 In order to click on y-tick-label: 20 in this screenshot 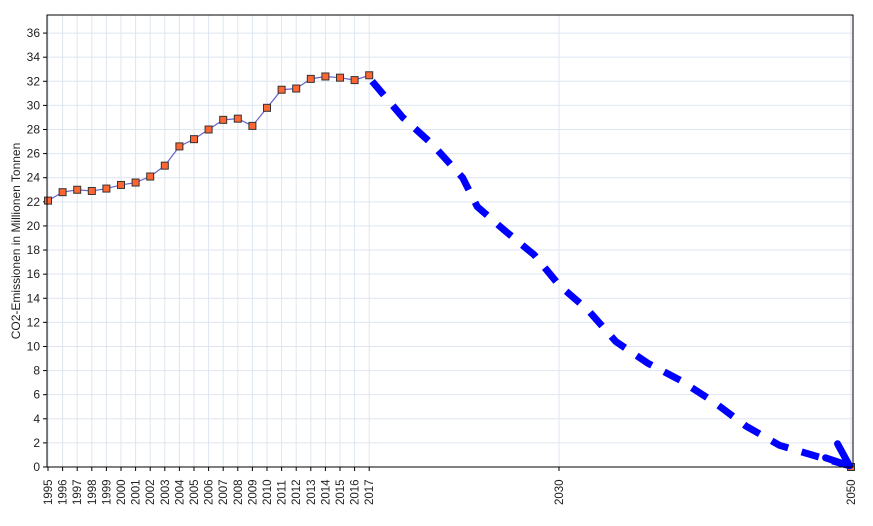, I will do `click(34, 226)`.